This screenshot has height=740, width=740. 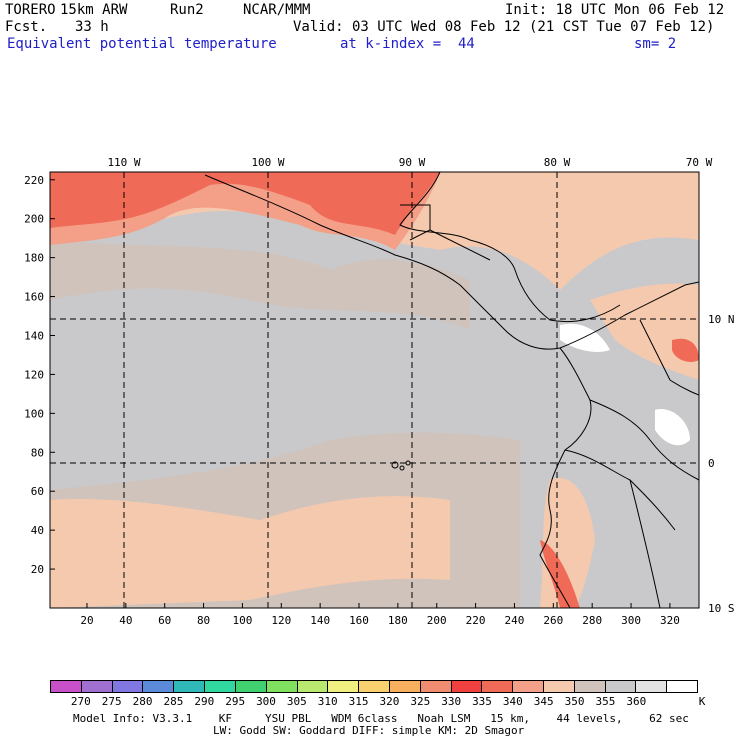 What do you see at coordinates (142, 44) in the screenshot?
I see `field-title: Equivalent potential temperature` at bounding box center [142, 44].